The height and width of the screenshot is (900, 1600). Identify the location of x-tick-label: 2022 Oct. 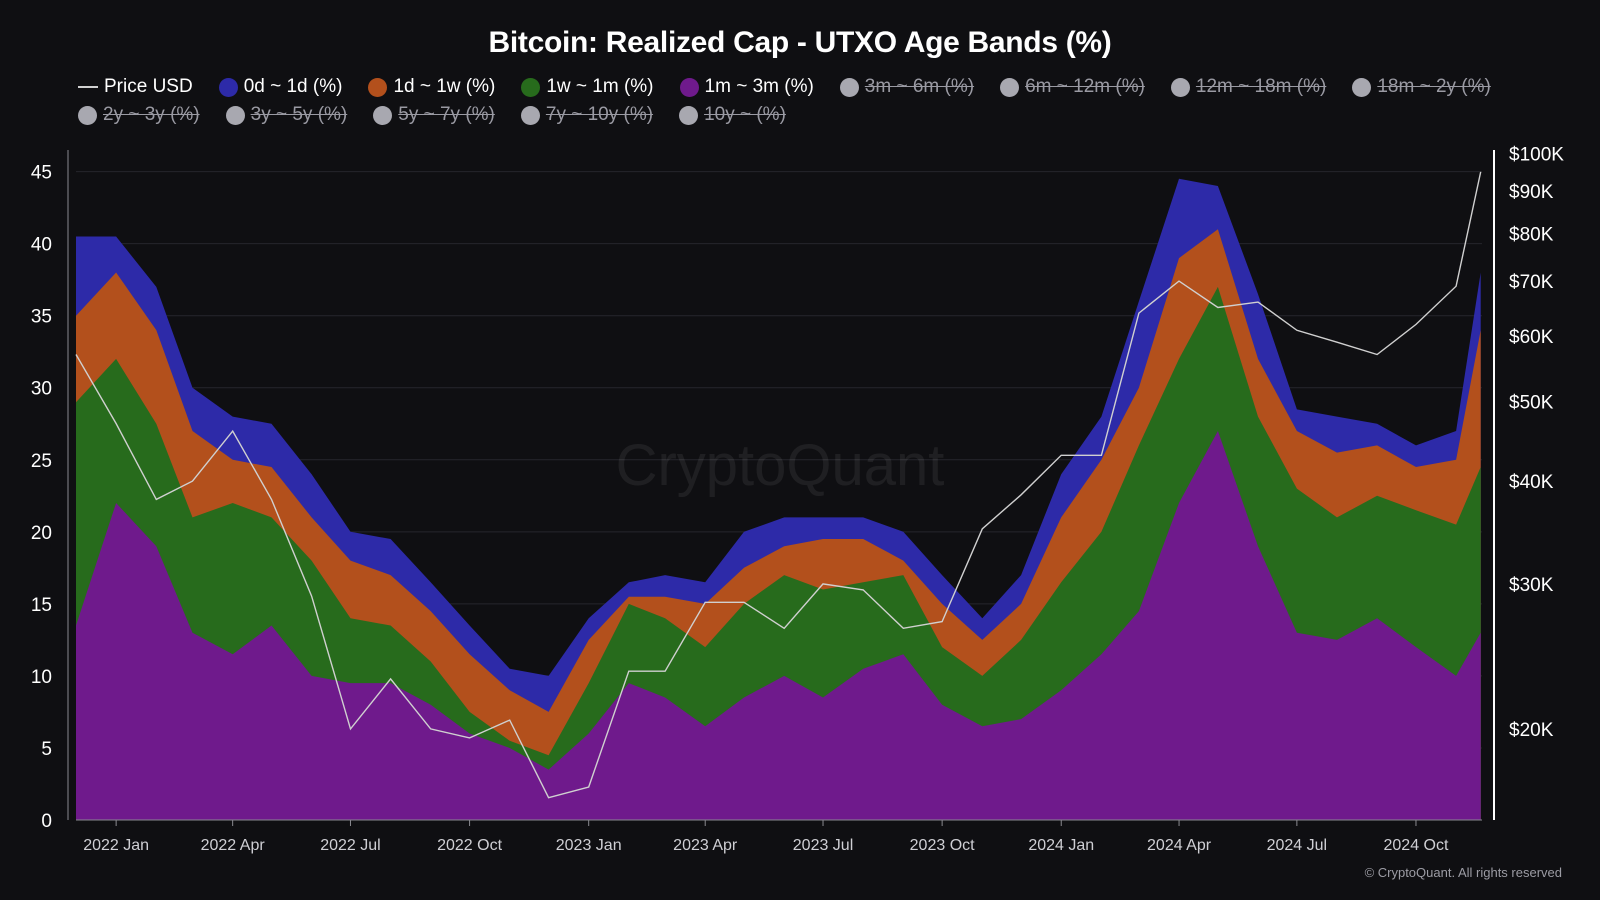
(469, 845).